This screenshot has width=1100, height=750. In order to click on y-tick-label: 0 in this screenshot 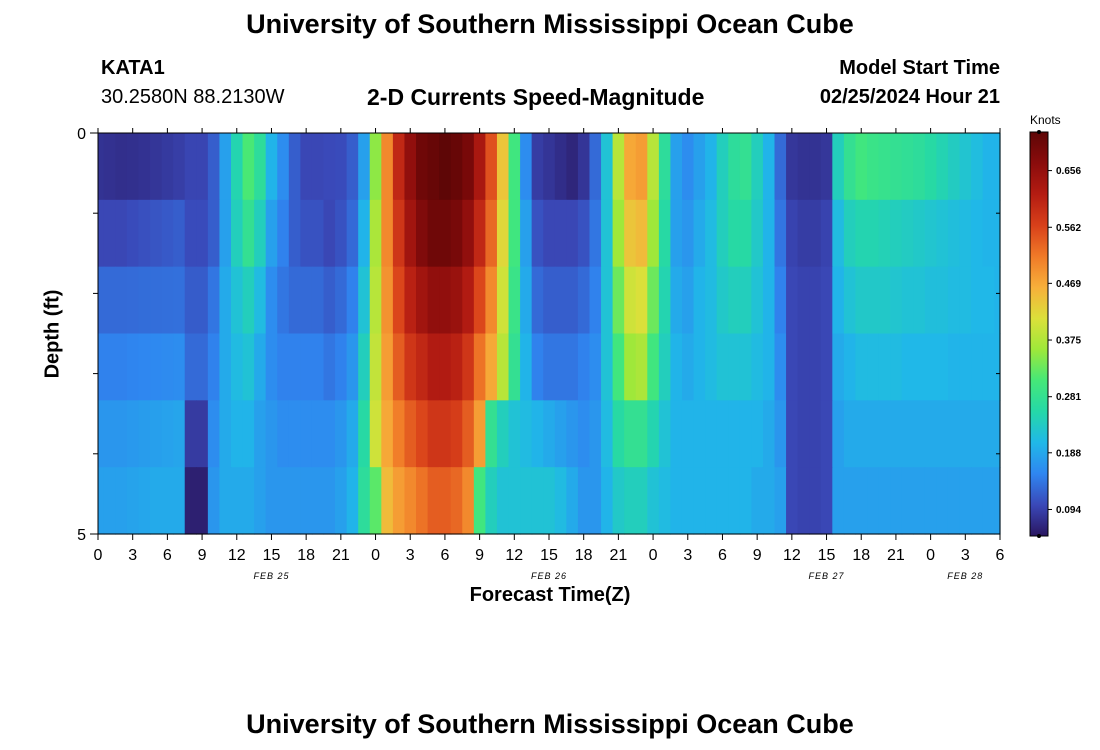, I will do `click(81, 134)`.